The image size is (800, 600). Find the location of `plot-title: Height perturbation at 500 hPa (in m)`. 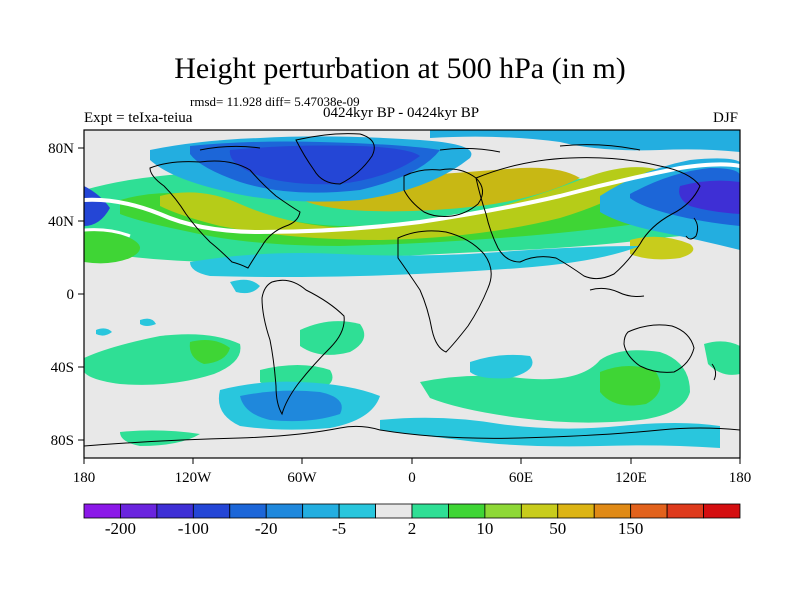

plot-title: Height perturbation at 500 hPa (in m) is located at coordinates (400, 68).